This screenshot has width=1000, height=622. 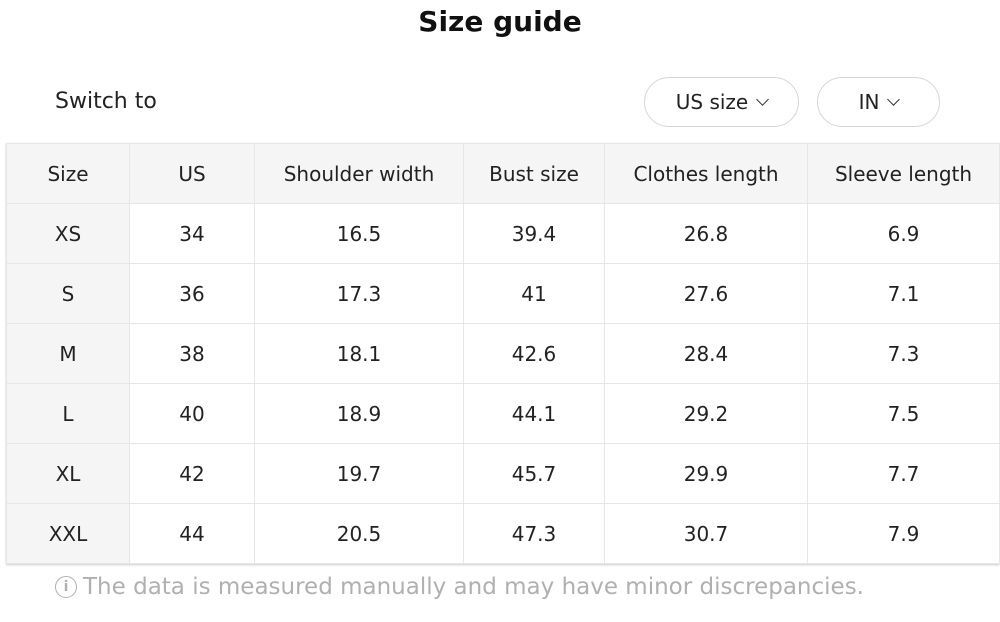 I want to click on value-cell: 7.9, so click(x=903, y=533).